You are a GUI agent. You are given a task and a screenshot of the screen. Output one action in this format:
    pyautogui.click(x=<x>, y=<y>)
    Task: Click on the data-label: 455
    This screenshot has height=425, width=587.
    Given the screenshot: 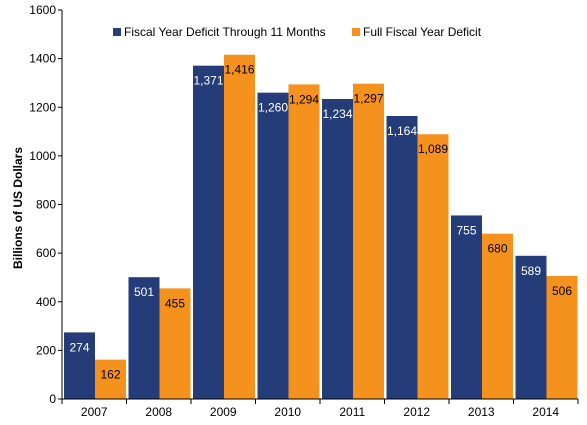 What is the action you would take?
    pyautogui.click(x=175, y=303)
    